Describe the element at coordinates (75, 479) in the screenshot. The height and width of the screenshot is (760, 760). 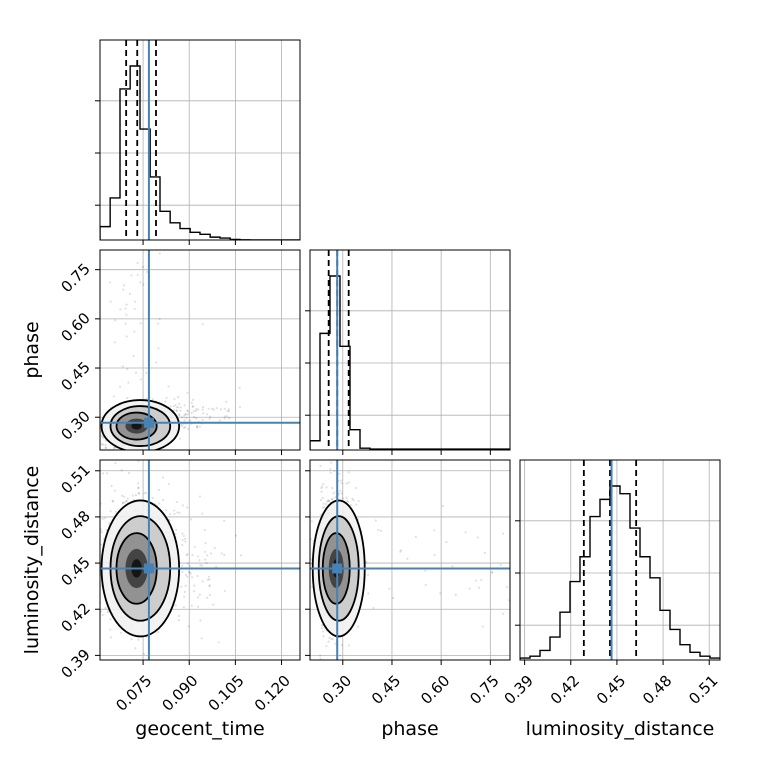
I see `y-tick-label: 0.51` at that location.